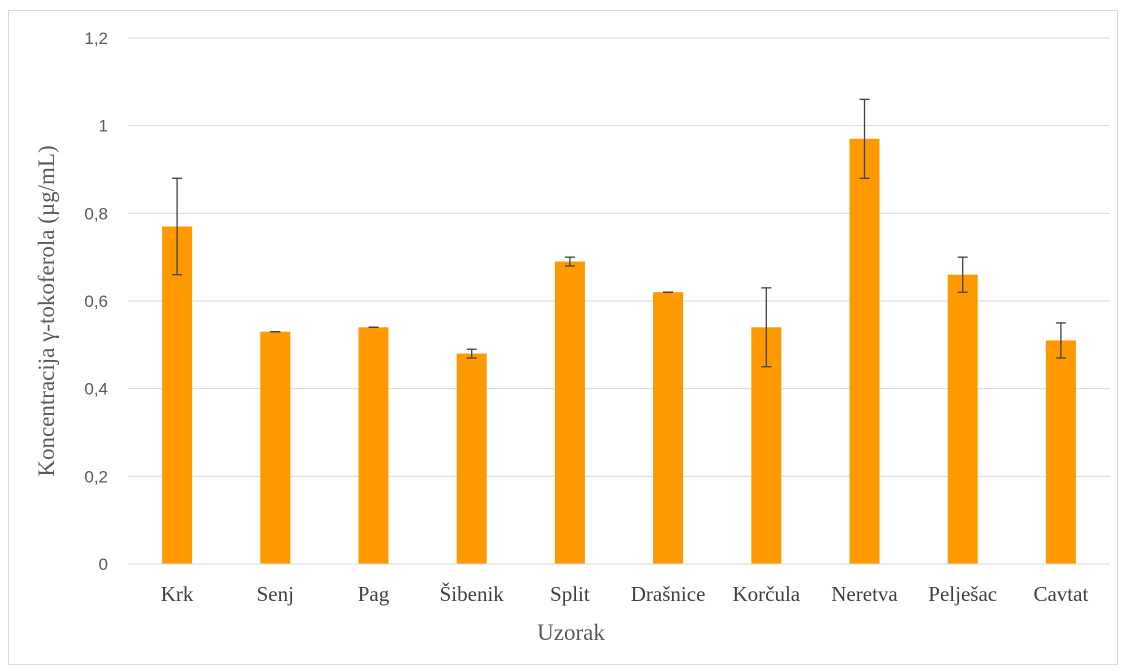 The height and width of the screenshot is (670, 1123). What do you see at coordinates (472, 594) in the screenshot?
I see `x-tick-label: Šibenik` at bounding box center [472, 594].